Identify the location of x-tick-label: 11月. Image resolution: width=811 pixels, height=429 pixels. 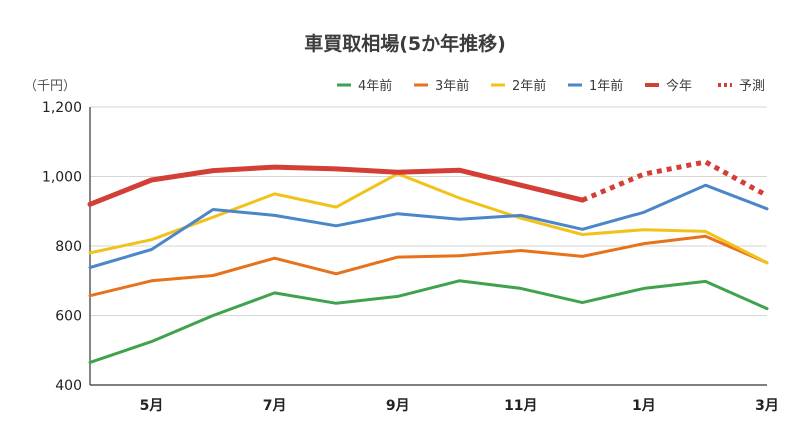
(520, 406).